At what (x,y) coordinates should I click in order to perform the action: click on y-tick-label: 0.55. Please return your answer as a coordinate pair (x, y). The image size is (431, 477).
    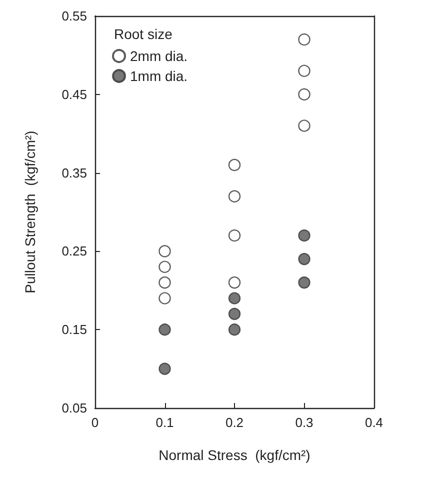
    Looking at the image, I should click on (74, 16).